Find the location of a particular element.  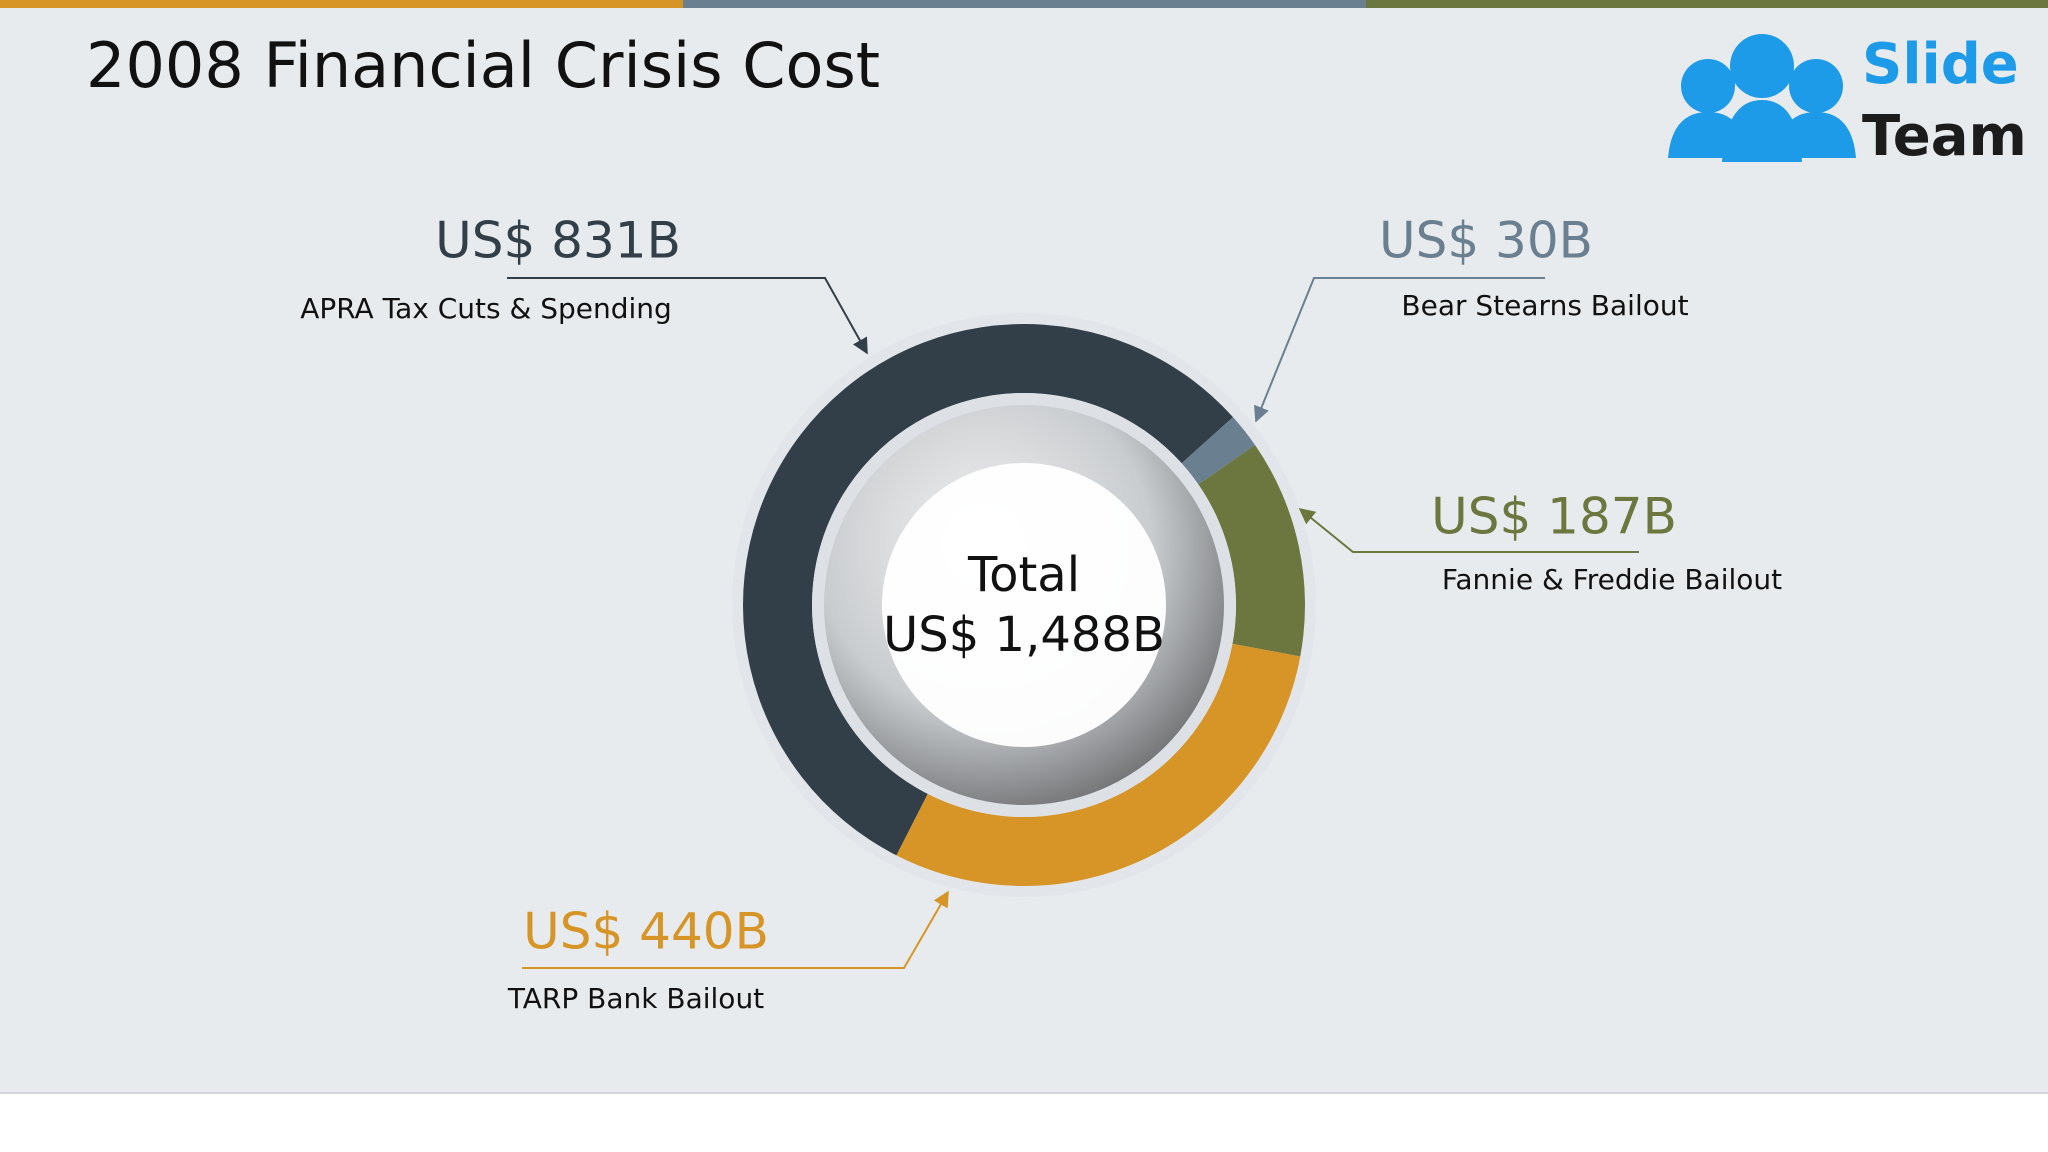

category-label: Fannie & Freddie Bailout is located at coordinates (1612, 579).